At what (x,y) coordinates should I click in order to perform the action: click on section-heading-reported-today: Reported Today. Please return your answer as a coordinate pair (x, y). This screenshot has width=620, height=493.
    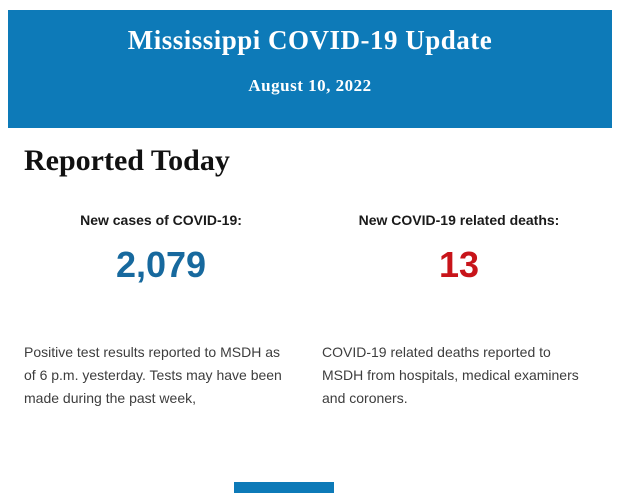
    Looking at the image, I should click on (127, 160).